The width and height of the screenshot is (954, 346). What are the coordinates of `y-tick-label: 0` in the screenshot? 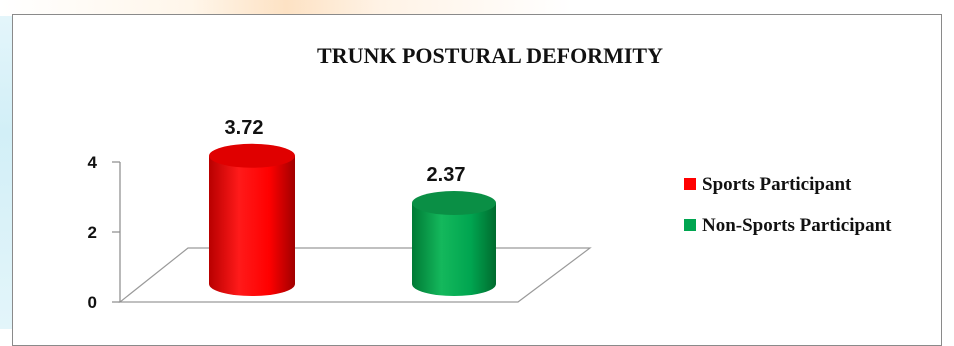 It's located at (92, 302).